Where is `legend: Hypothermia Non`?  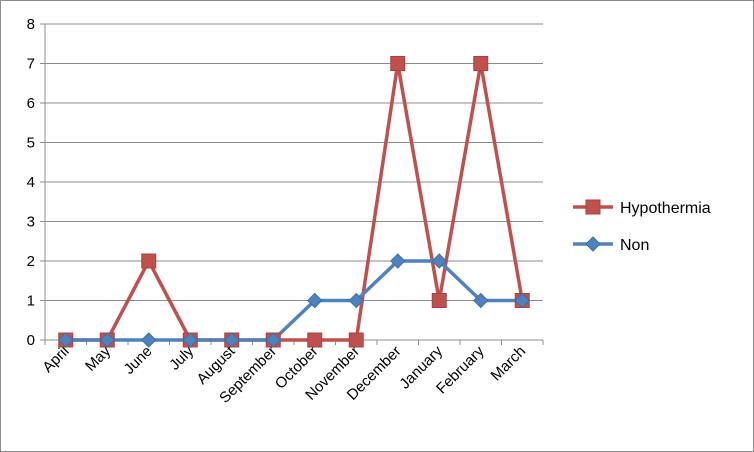 legend: Hypothermia Non is located at coordinates (642, 226).